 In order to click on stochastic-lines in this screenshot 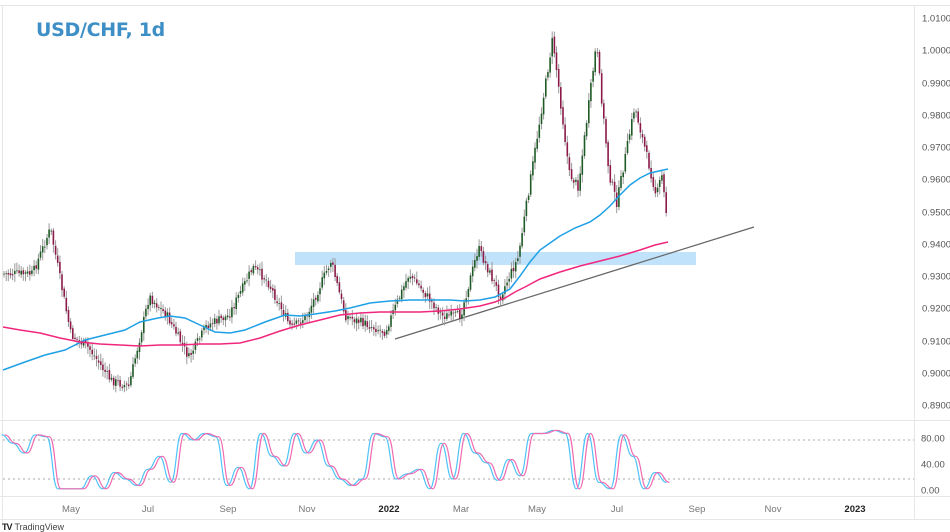, I will do `click(335, 459)`.